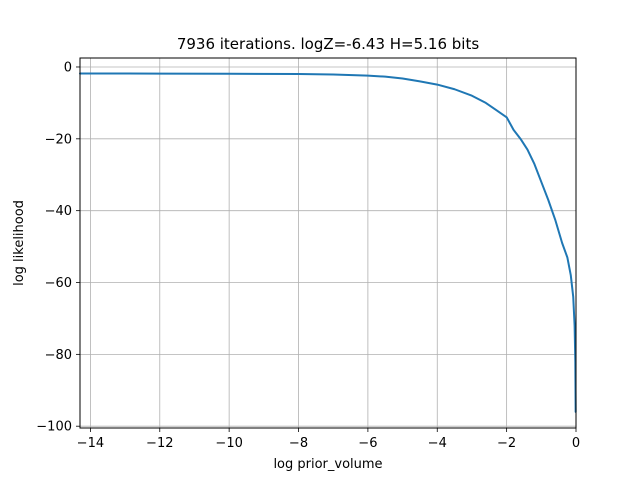 The width and height of the screenshot is (640, 480). I want to click on x-tick-label: −6, so click(367, 443).